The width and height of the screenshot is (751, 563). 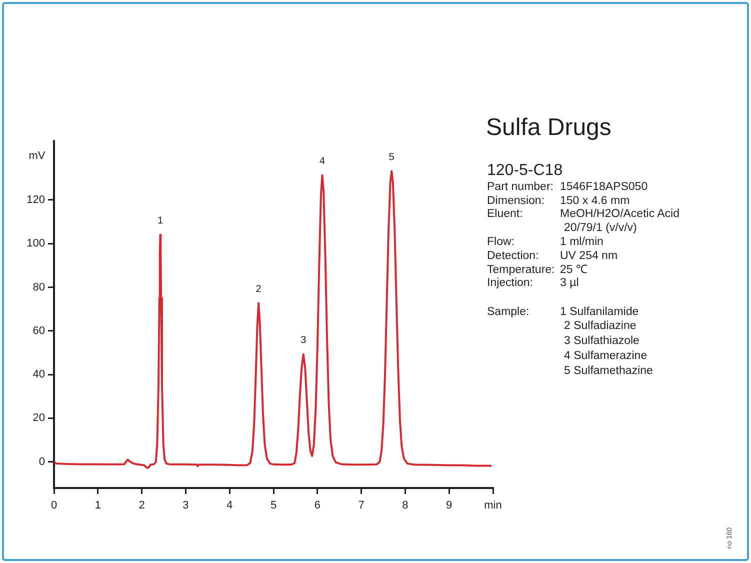 What do you see at coordinates (608, 371) in the screenshot?
I see `text: 5 Sulfamethazine` at bounding box center [608, 371].